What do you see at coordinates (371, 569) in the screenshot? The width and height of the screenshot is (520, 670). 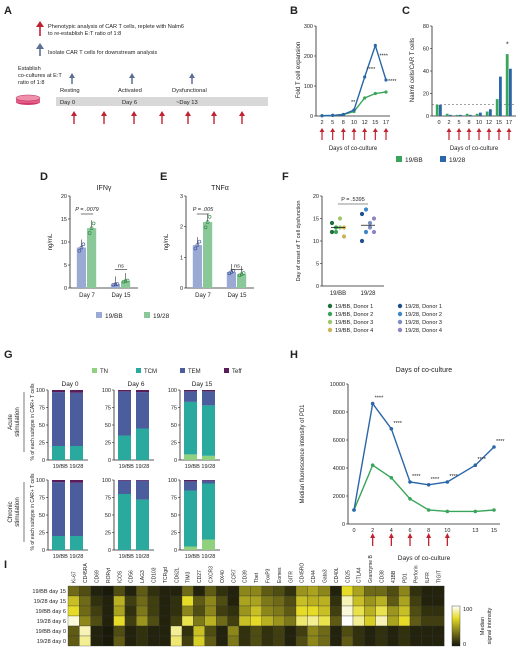 I see `heatmap-column-label: Granzyme B` at bounding box center [371, 569].